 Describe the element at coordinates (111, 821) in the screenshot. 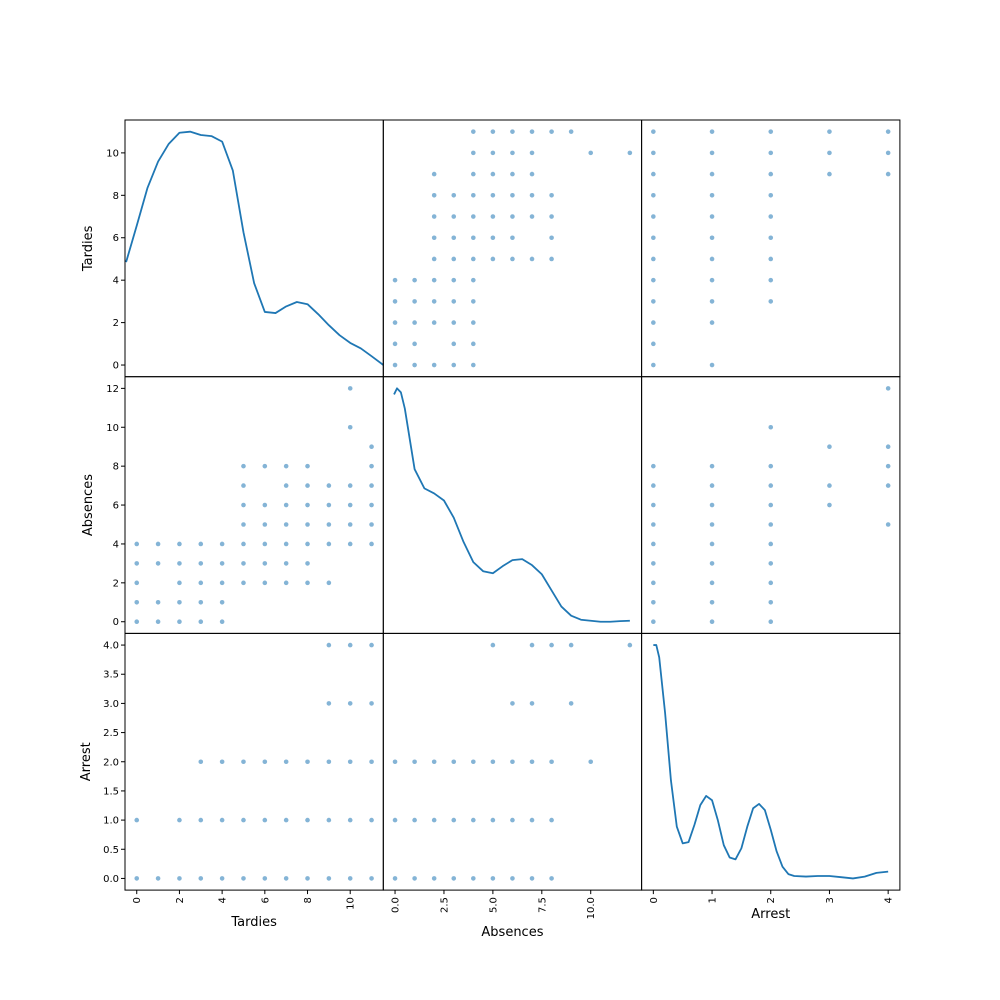

I see `y-tick-label: 1.0` at that location.